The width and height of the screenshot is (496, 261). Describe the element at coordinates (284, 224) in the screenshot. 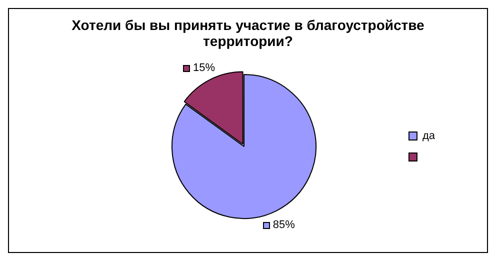

I see `data-label: 85%` at that location.